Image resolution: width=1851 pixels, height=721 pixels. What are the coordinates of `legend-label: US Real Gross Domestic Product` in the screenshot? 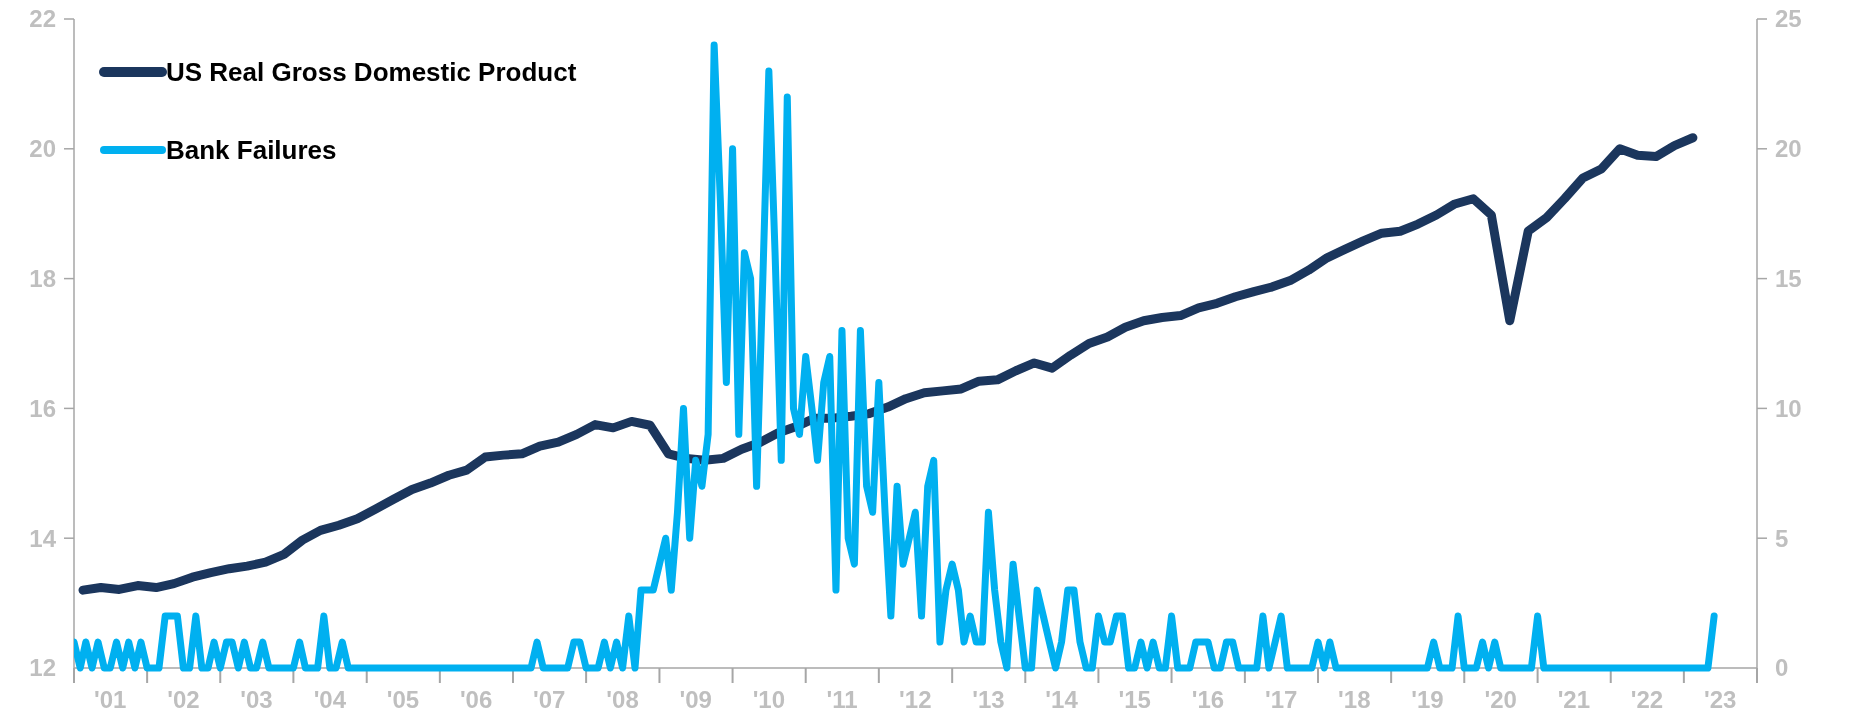 It's located at (371, 72).